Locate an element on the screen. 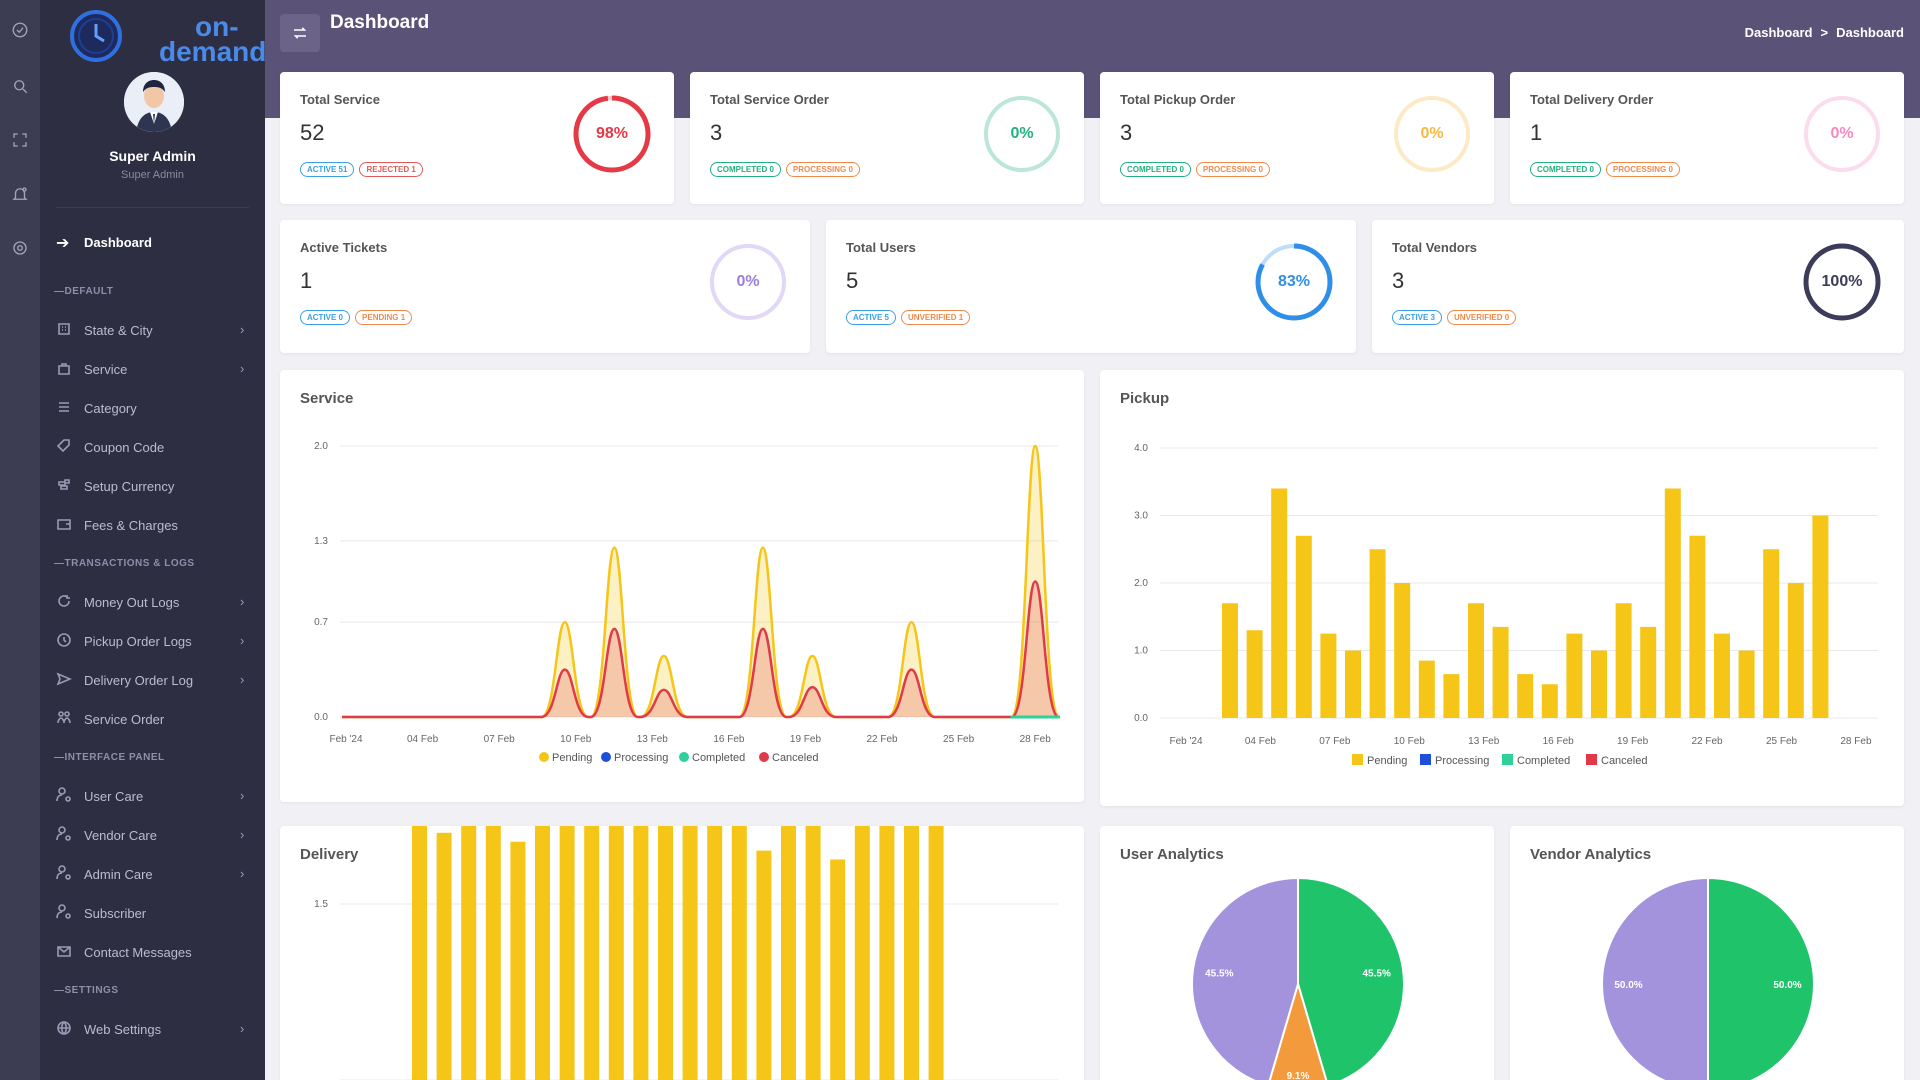 Image resolution: width=1920 pixels, height=1080 pixels. sidebar-item-vendor-care: Vendor Care › is located at coordinates (152, 835).